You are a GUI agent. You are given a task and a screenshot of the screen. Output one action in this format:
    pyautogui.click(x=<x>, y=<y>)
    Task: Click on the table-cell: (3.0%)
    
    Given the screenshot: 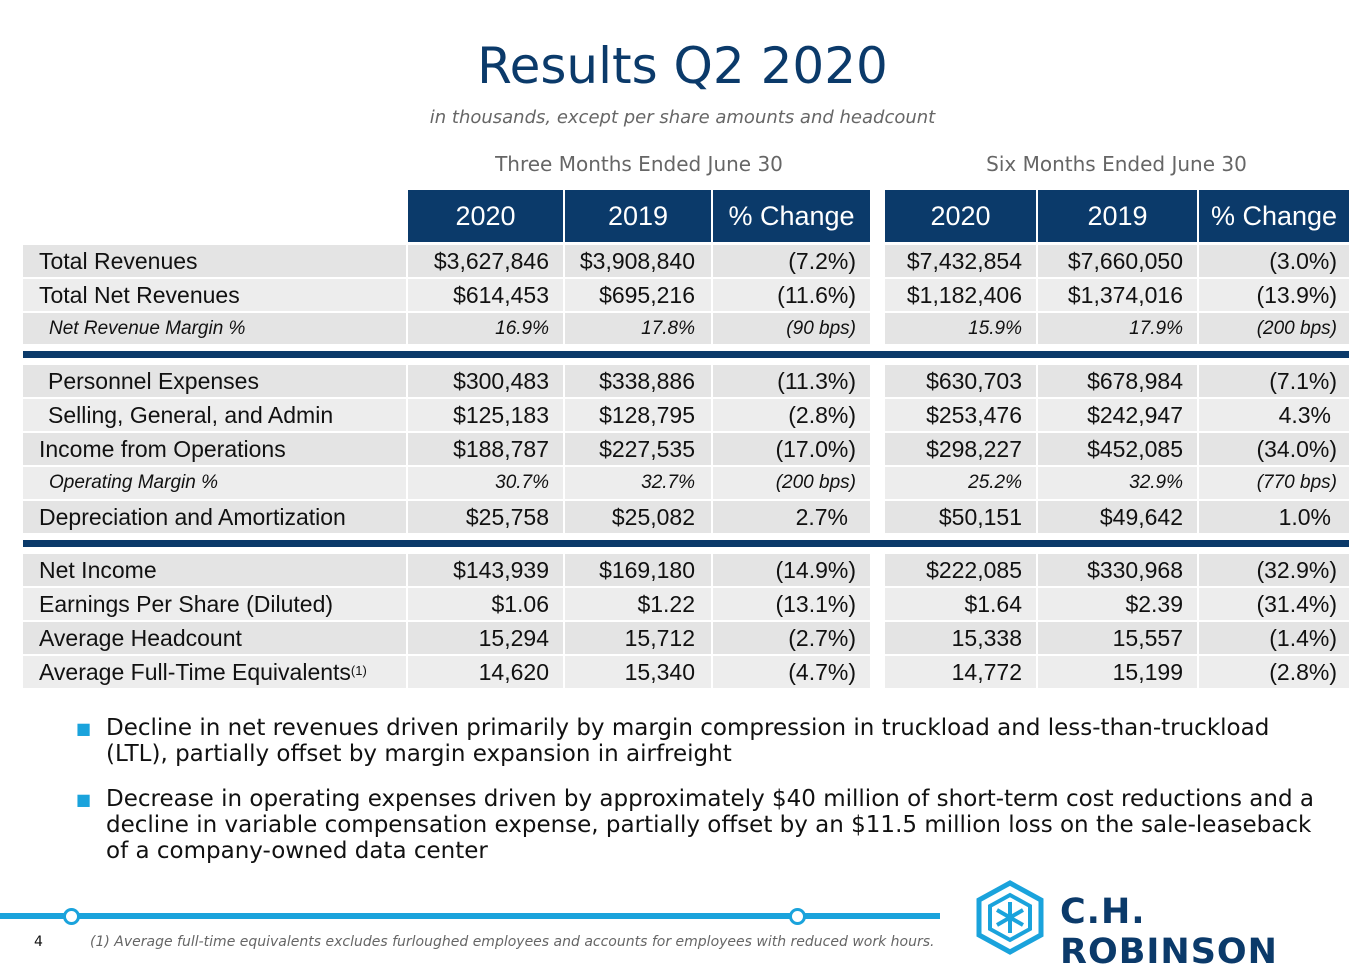 What is the action you would take?
    pyautogui.click(x=1274, y=261)
    